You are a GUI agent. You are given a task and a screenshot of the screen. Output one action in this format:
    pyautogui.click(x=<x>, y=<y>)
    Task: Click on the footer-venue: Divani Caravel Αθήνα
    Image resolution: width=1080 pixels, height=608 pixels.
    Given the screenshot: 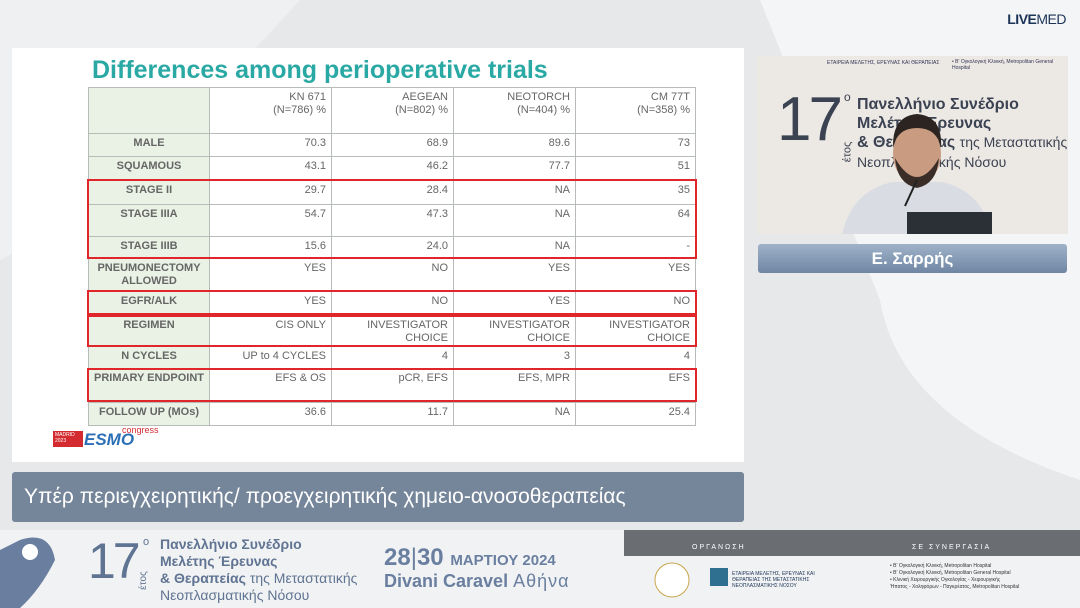 What is the action you would take?
    pyautogui.click(x=477, y=581)
    